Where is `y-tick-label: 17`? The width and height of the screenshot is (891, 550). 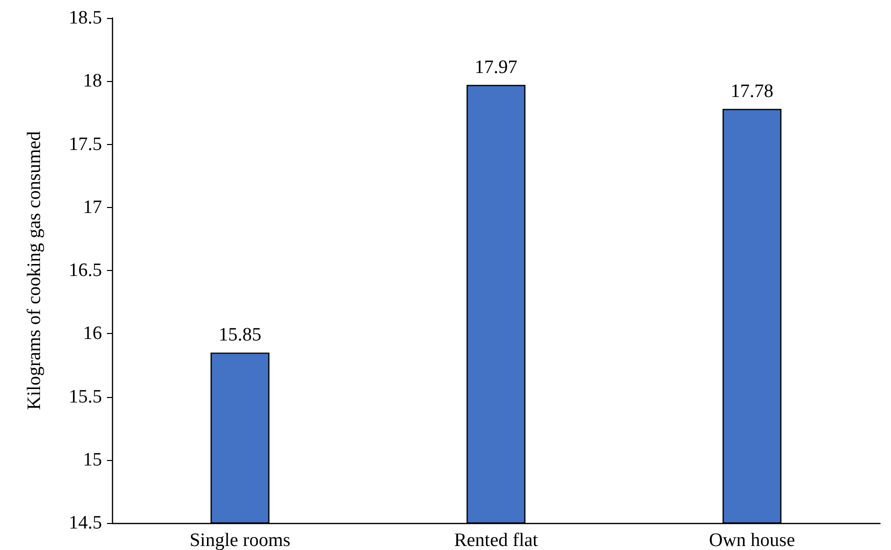 y-tick-label: 17 is located at coordinates (92, 207).